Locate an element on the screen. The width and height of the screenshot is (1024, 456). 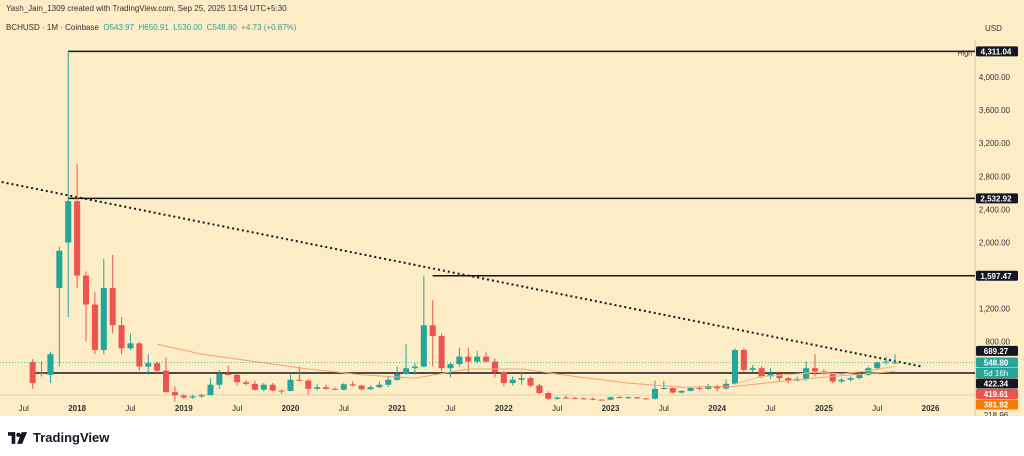
x-tick-label: 2024 is located at coordinates (717, 408).